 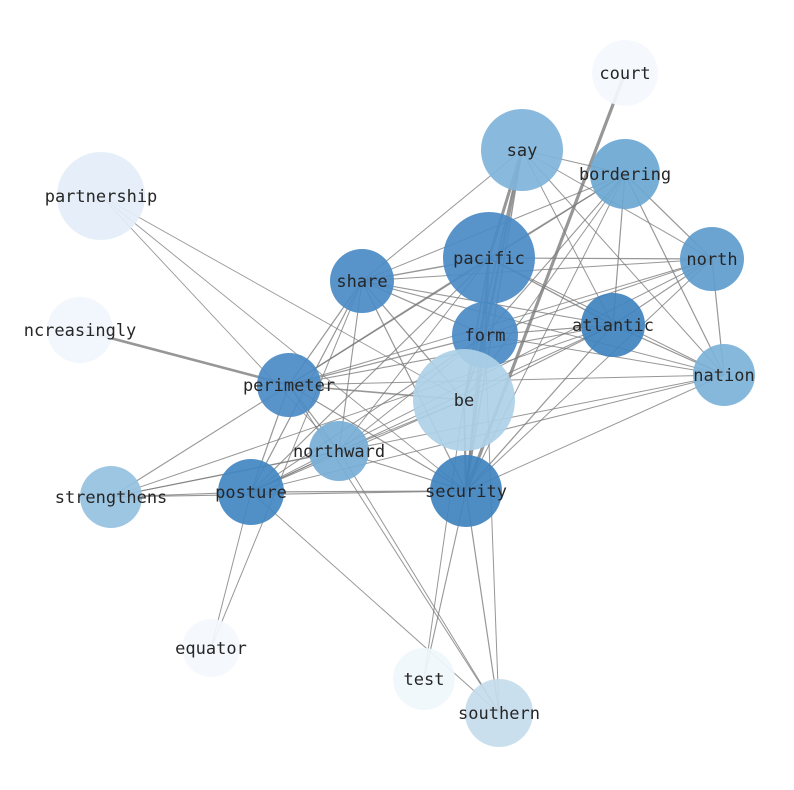 What do you see at coordinates (485, 336) in the screenshot?
I see `graph-node-label-form: form` at bounding box center [485, 336].